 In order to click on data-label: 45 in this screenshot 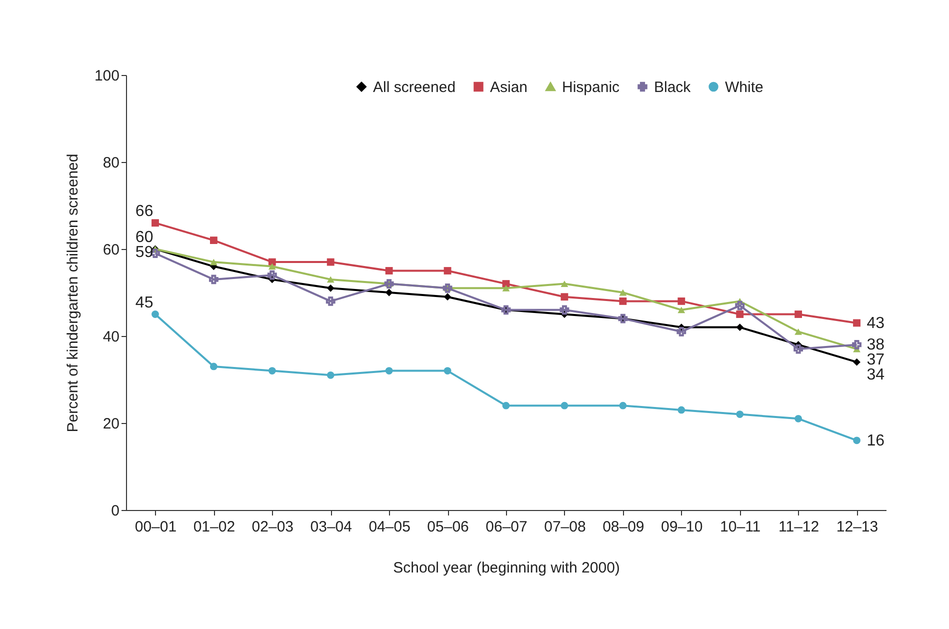, I will do `click(144, 303)`.